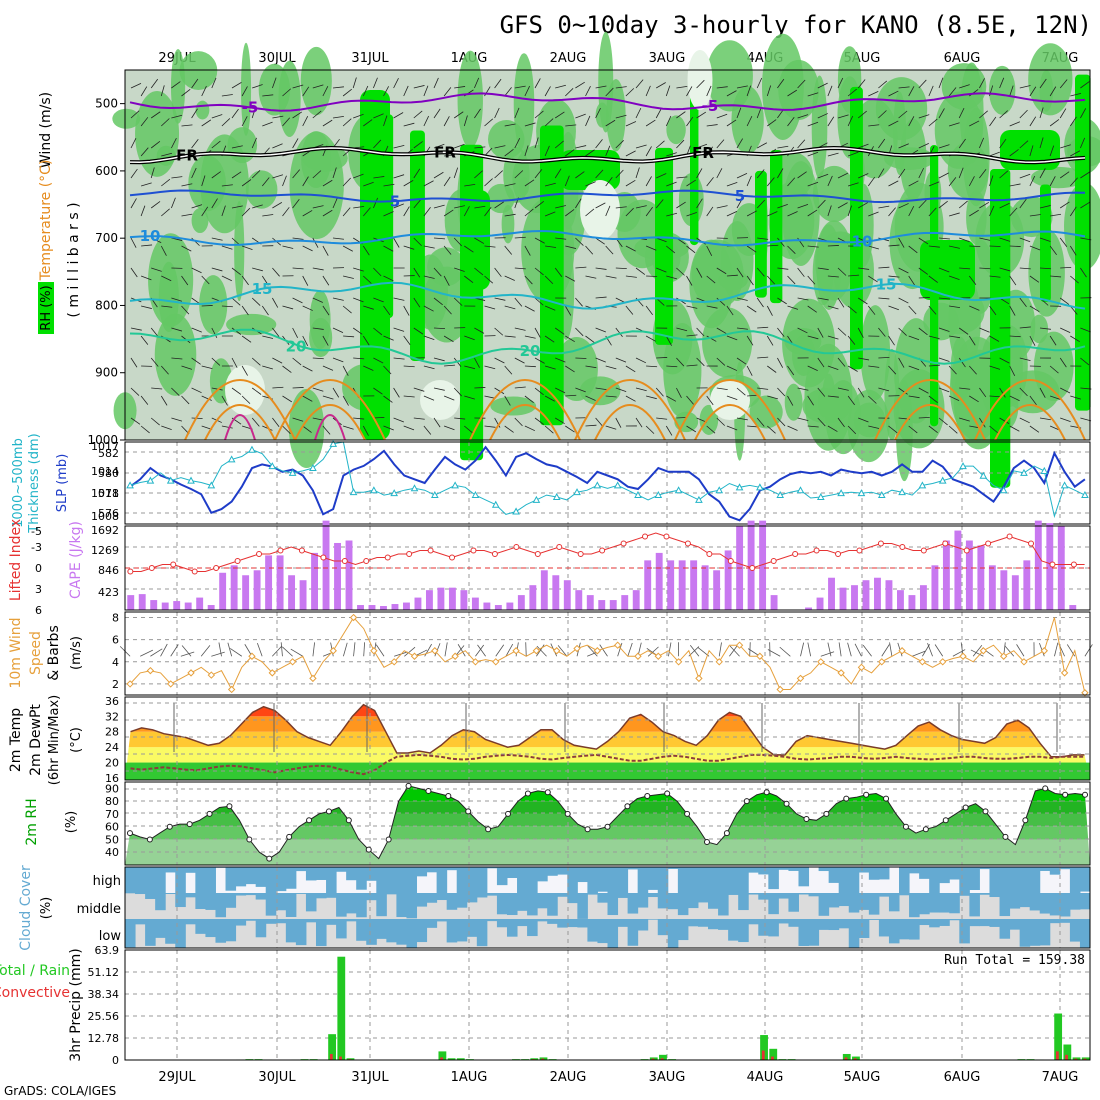  Describe the element at coordinates (440, 400) in the screenshot. I see `rh-low-patch` at that location.